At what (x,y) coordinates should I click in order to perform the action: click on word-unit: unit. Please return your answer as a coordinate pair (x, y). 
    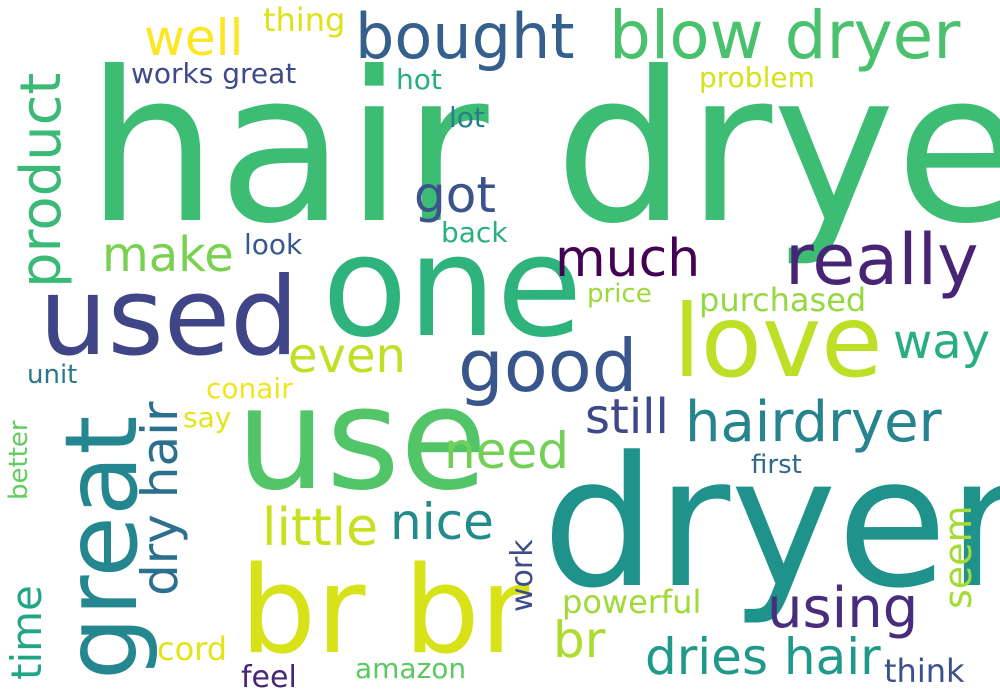
    Looking at the image, I should click on (52, 375).